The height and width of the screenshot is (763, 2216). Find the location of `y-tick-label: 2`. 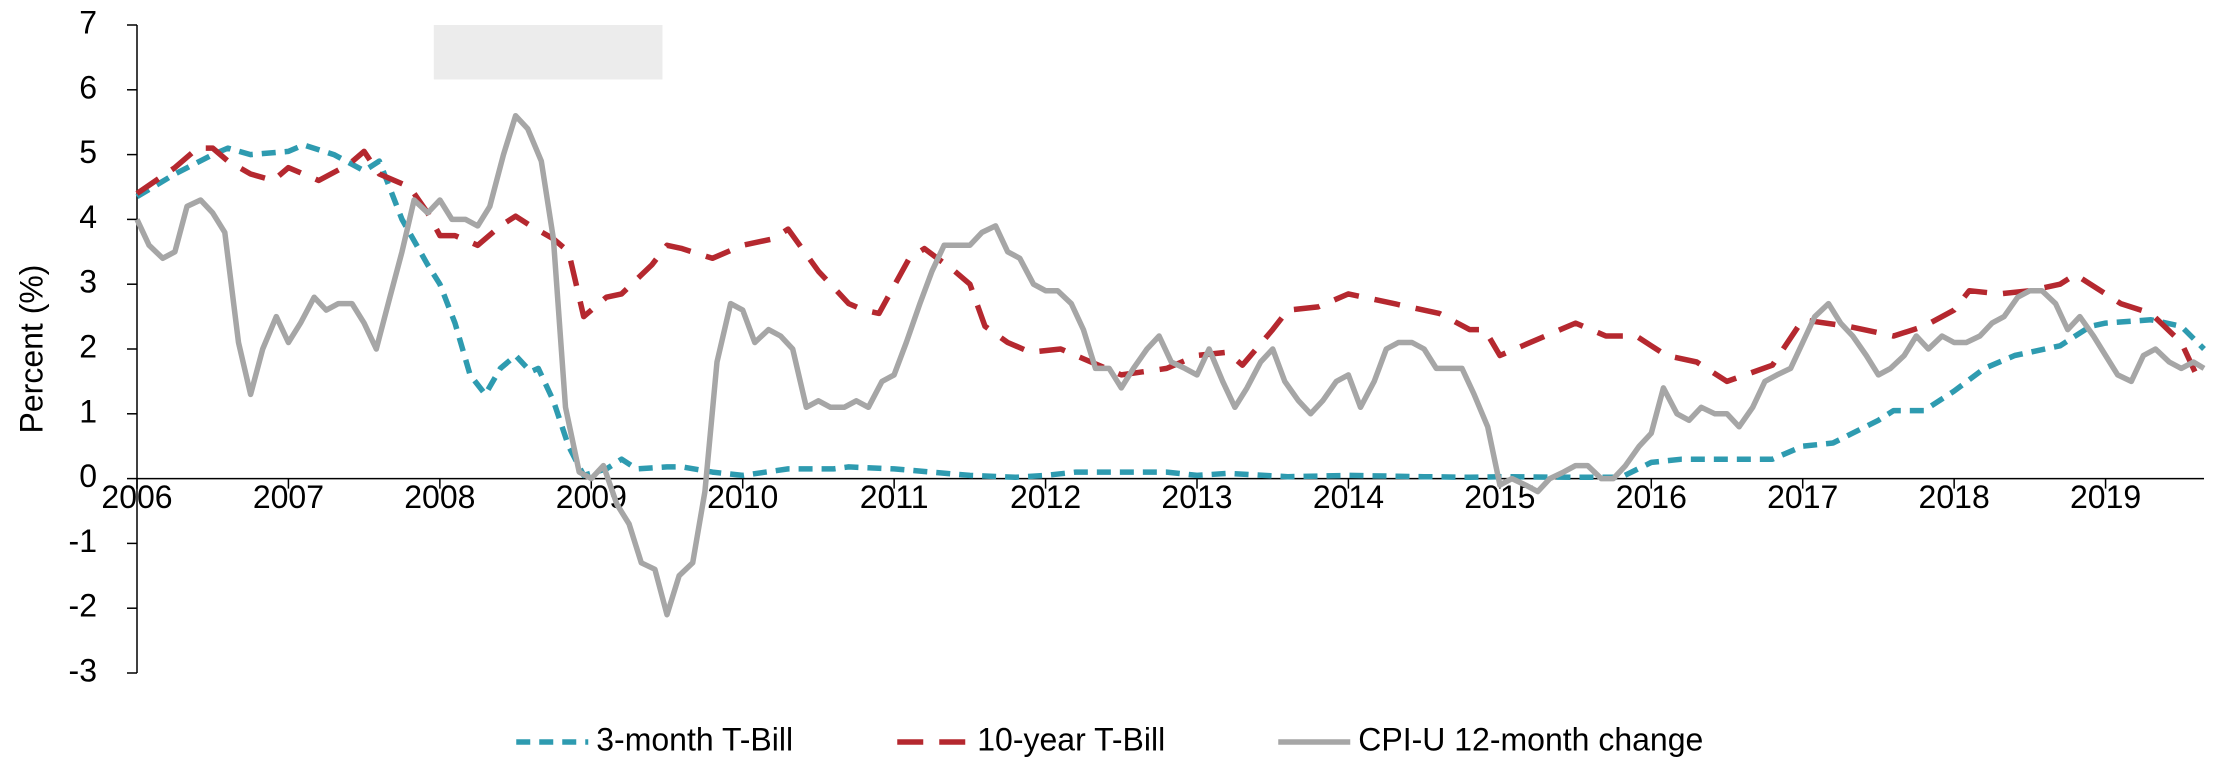

y-tick-label: 2 is located at coordinates (88, 346).